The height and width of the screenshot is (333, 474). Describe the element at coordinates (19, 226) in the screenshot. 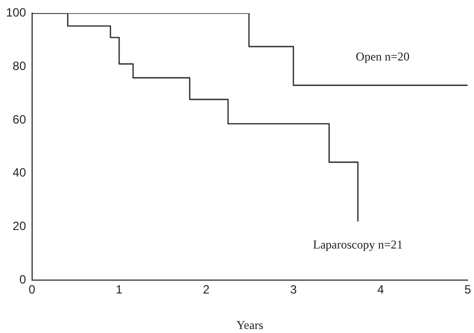

I see `y-tick-label: 20` at that location.